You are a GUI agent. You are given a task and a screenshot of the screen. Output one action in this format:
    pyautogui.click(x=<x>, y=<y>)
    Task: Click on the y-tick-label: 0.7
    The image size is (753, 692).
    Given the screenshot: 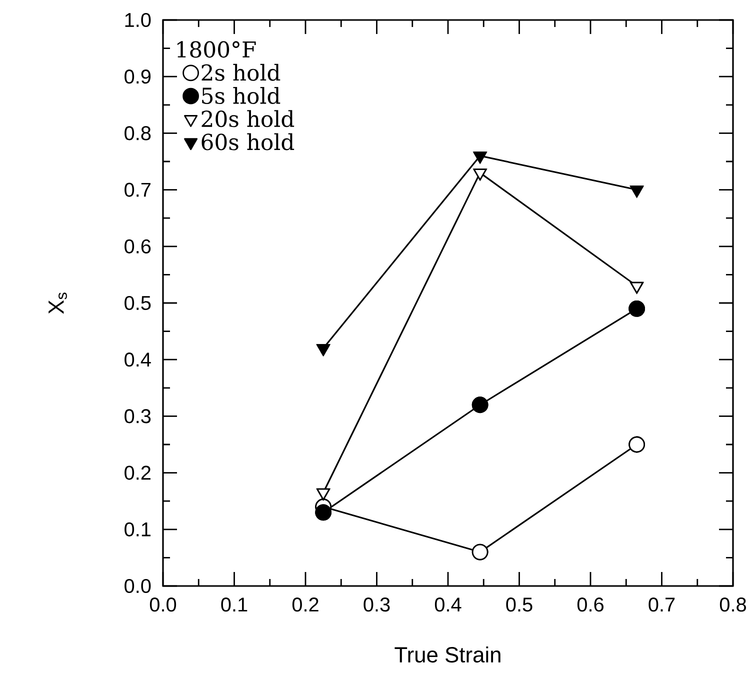 What is the action you would take?
    pyautogui.click(x=137, y=189)
    